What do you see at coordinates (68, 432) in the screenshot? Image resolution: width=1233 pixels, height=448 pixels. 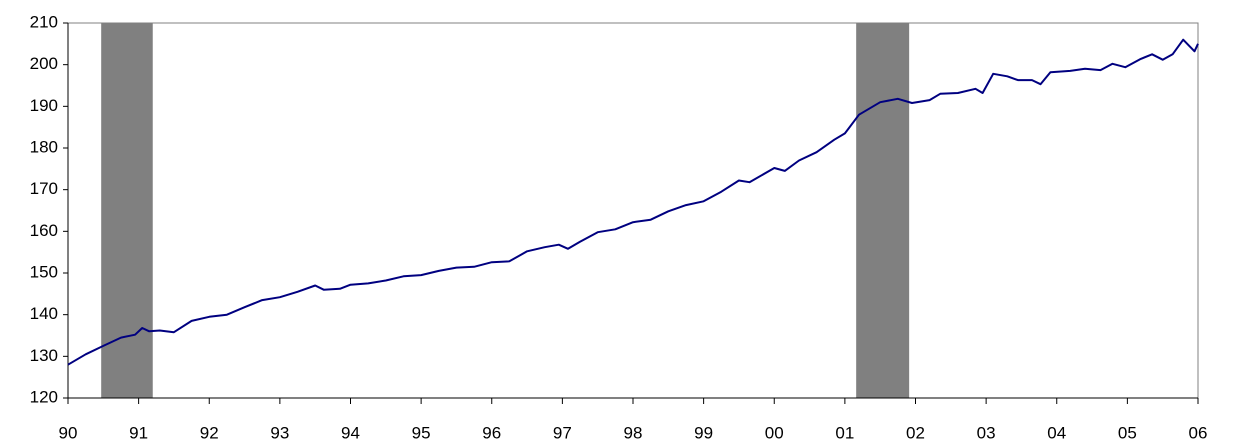 I see `x-tick-label: 90` at bounding box center [68, 432].